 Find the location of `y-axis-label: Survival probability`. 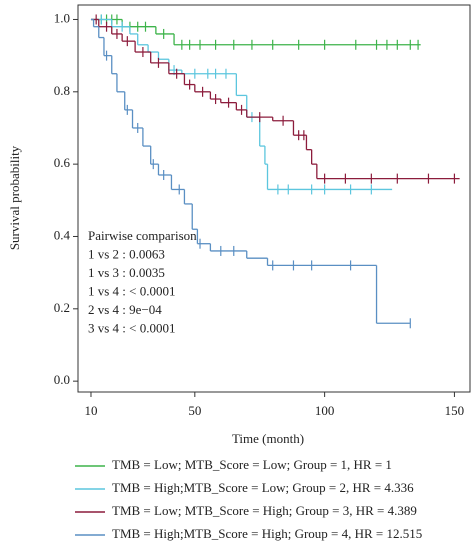

y-axis-label: Survival probability is located at coordinates (14, 197).